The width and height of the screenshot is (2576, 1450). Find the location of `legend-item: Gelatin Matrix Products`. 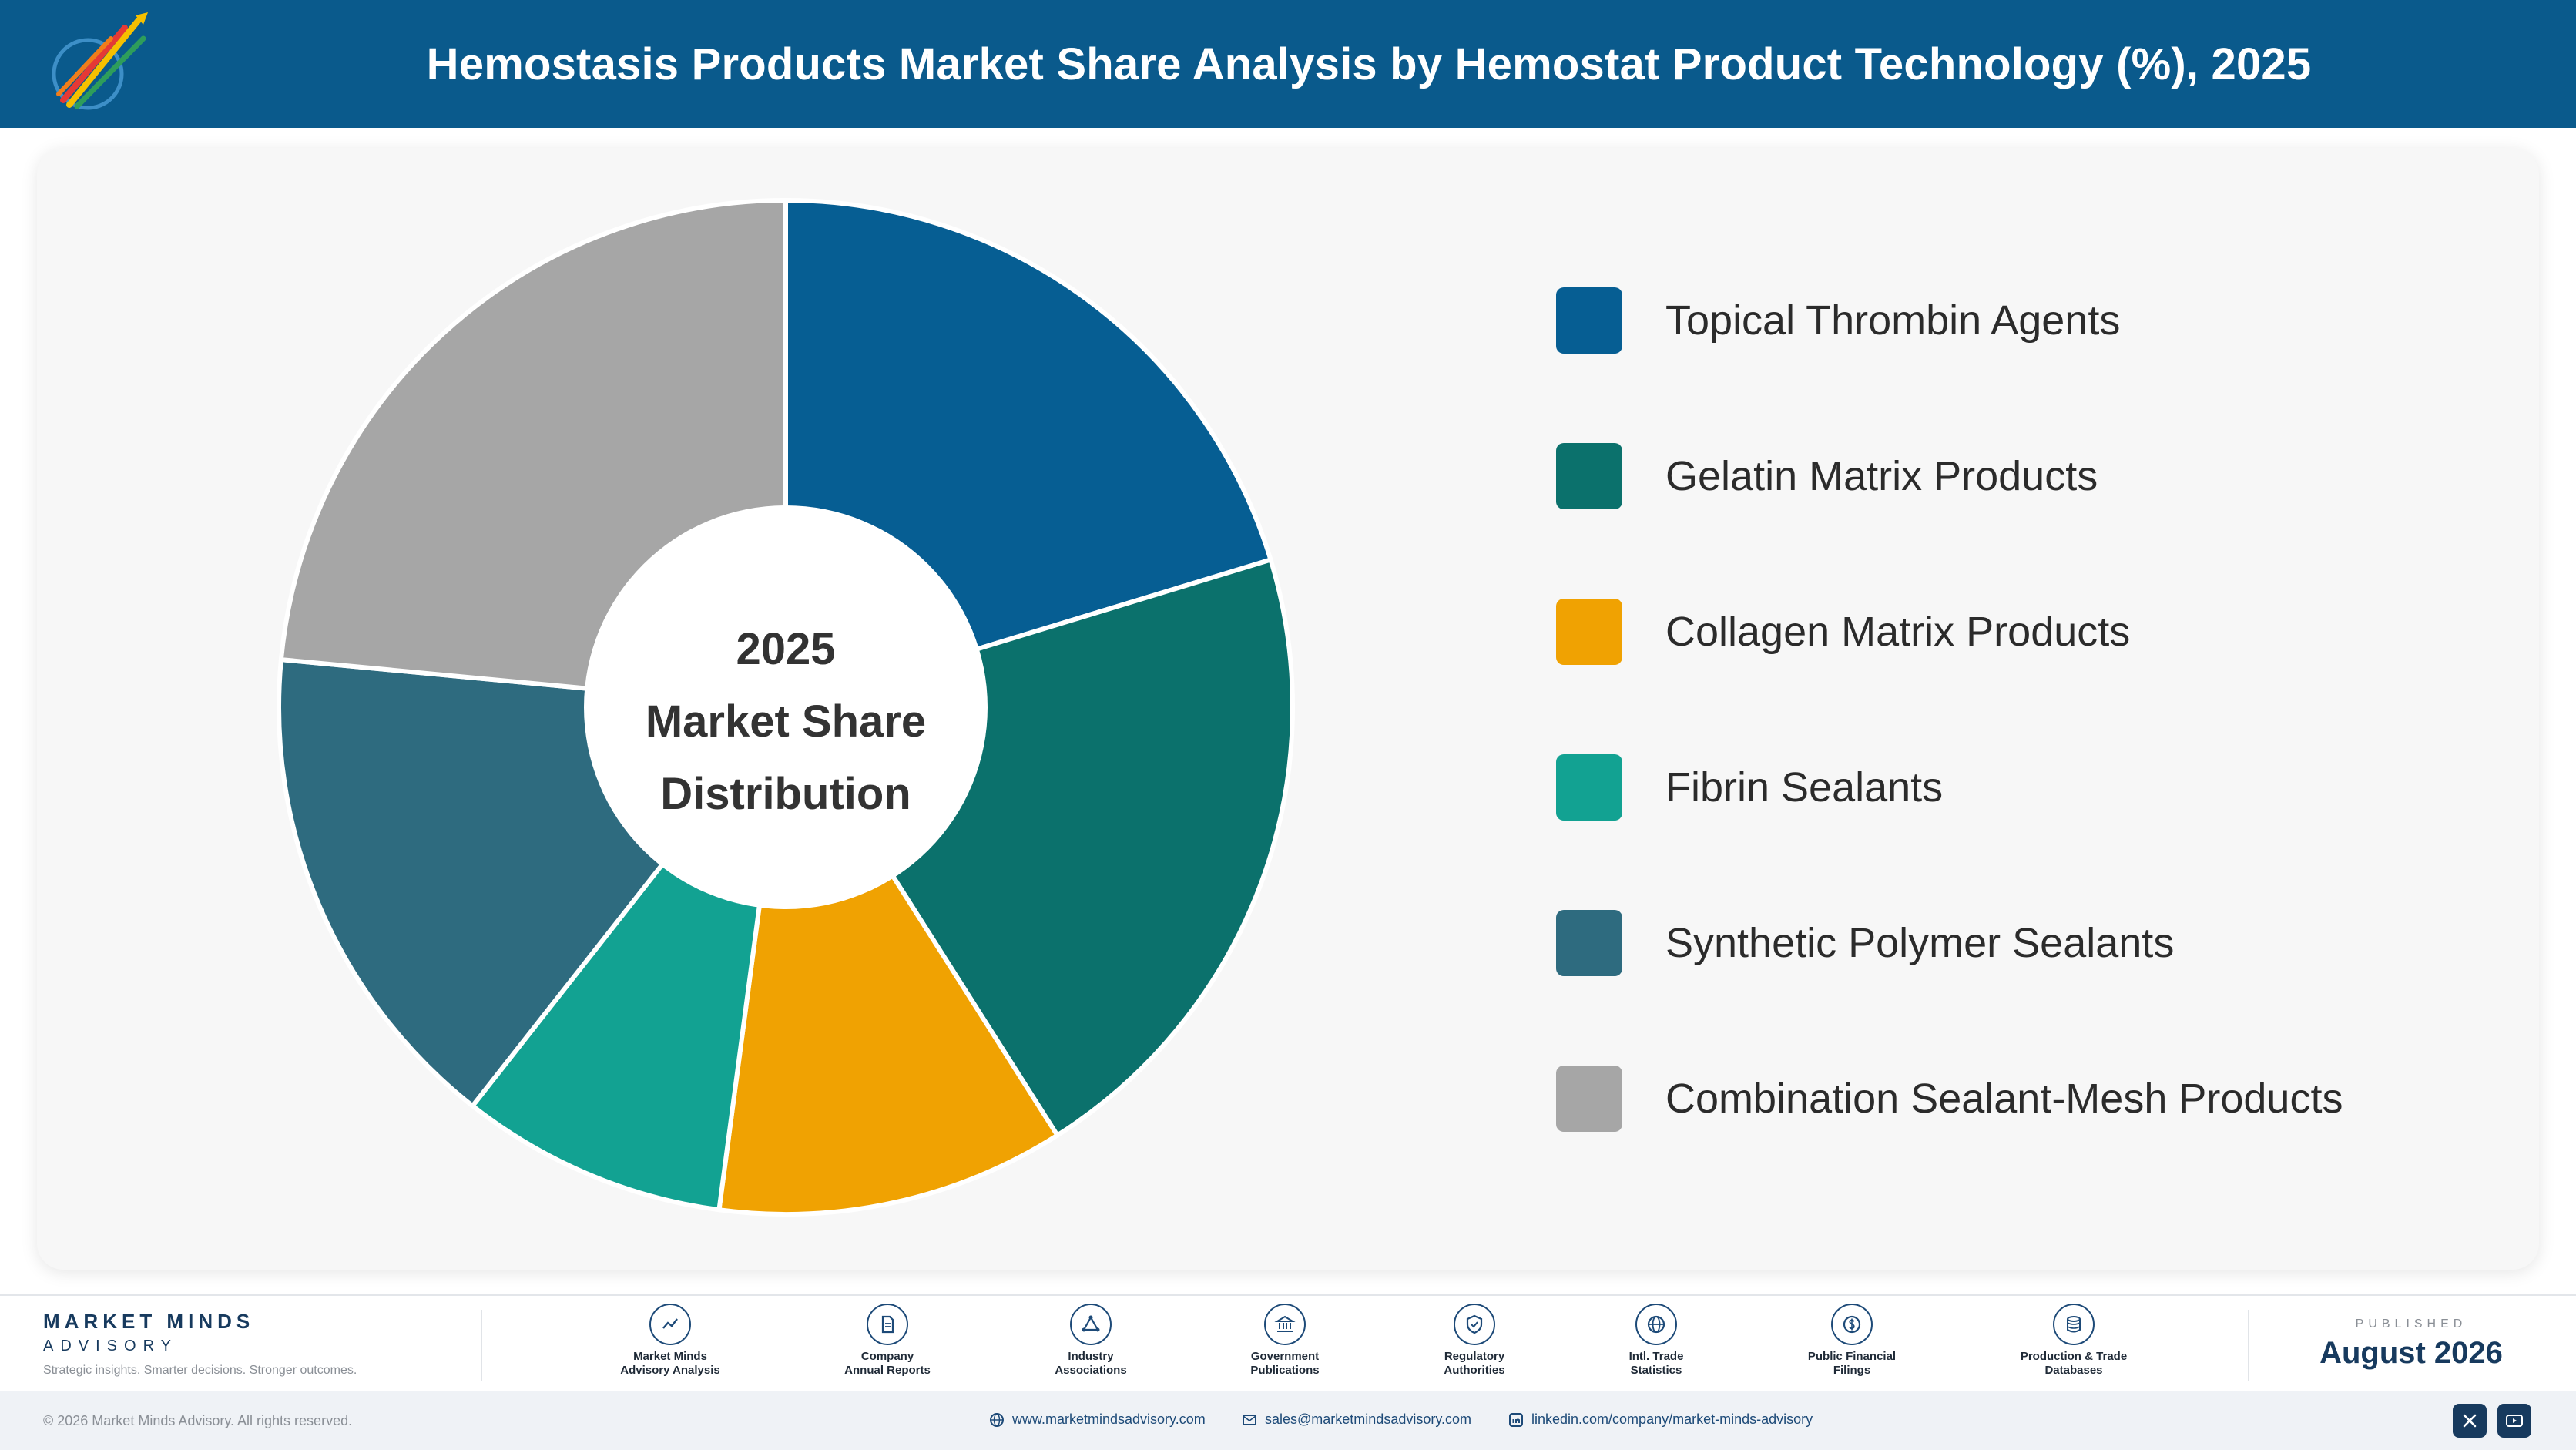

legend-item: Gelatin Matrix Products is located at coordinates (1827, 476).